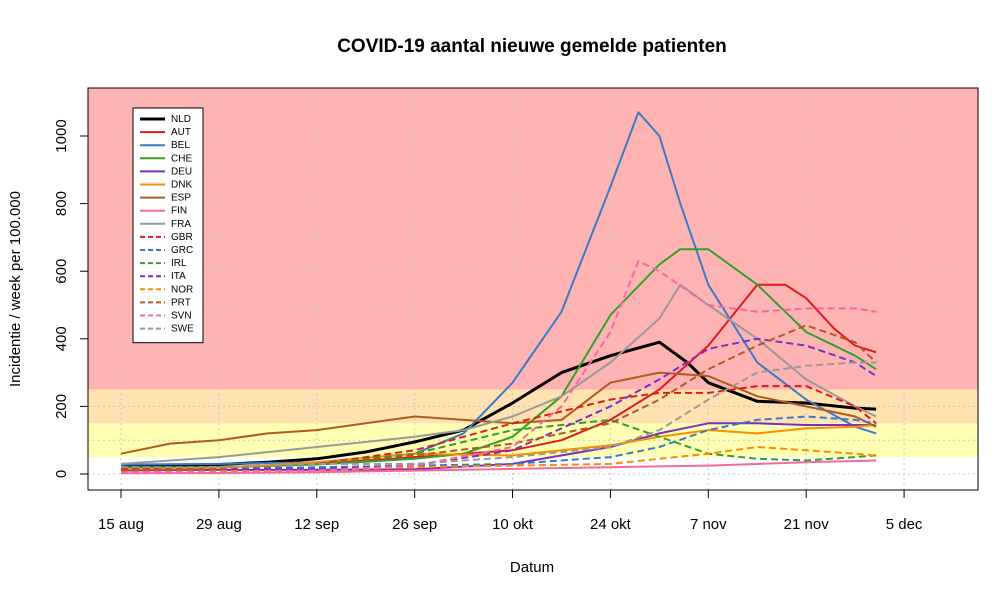  I want to click on y-tick-label: 400, so click(61, 338).